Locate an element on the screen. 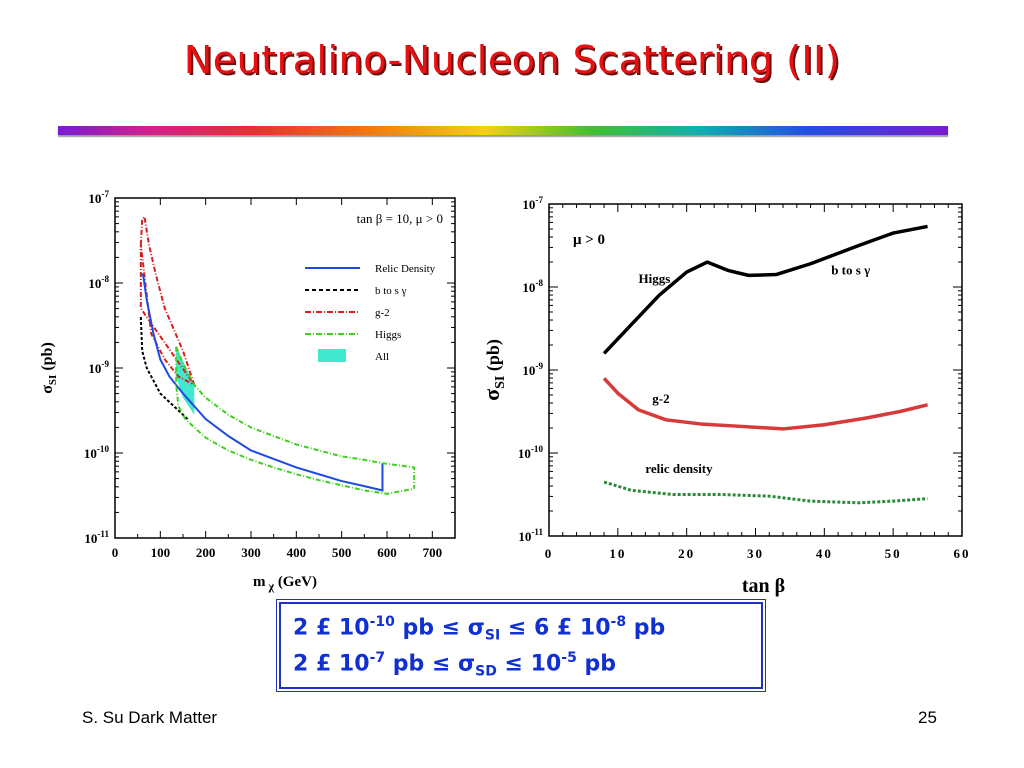 This screenshot has width=1024, height=768. plot-frame is located at coordinates (285, 368).